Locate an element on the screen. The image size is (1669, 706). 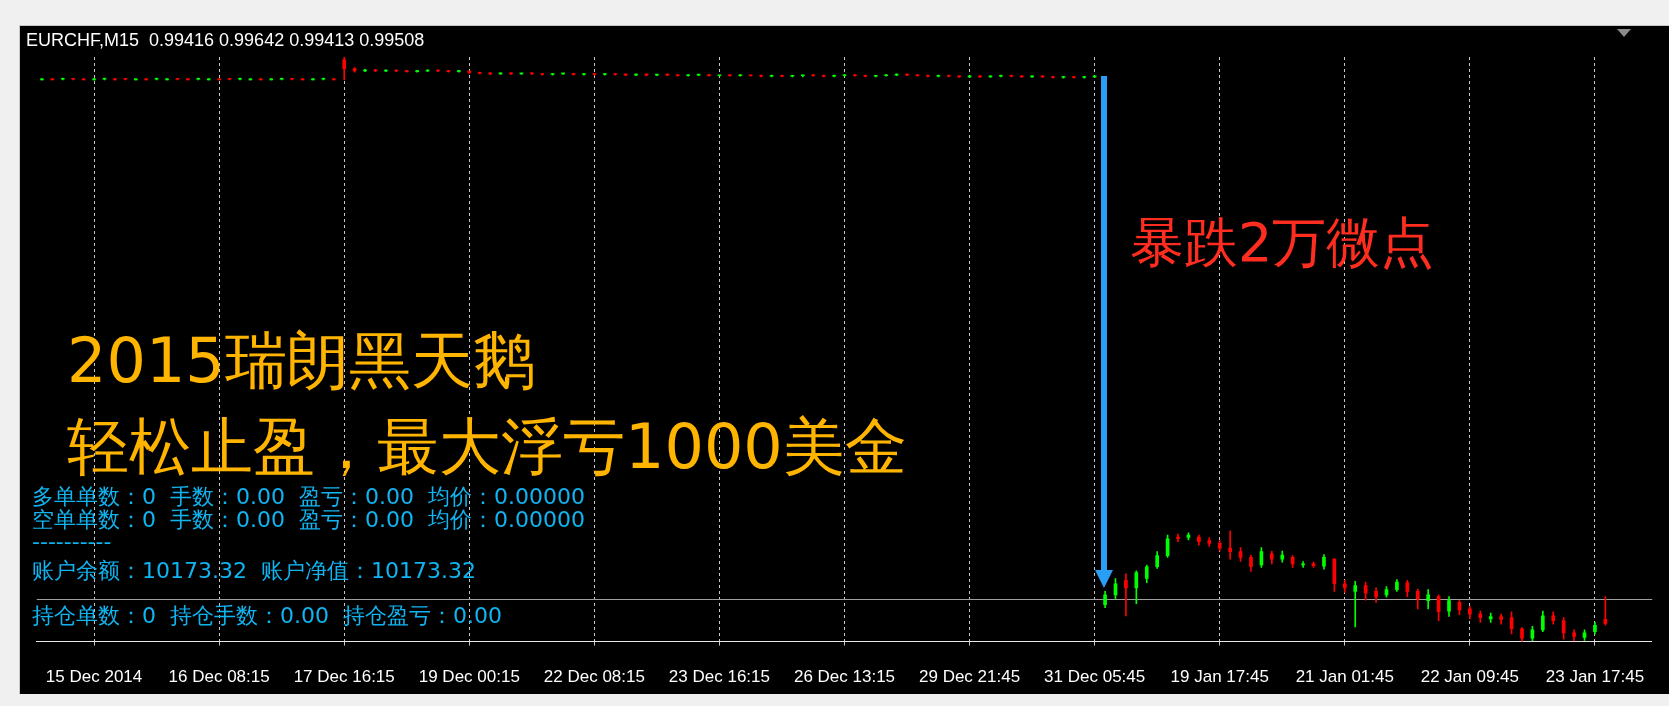
annotation: 2015瑞朗黑天鹅 is located at coordinates (301, 361).